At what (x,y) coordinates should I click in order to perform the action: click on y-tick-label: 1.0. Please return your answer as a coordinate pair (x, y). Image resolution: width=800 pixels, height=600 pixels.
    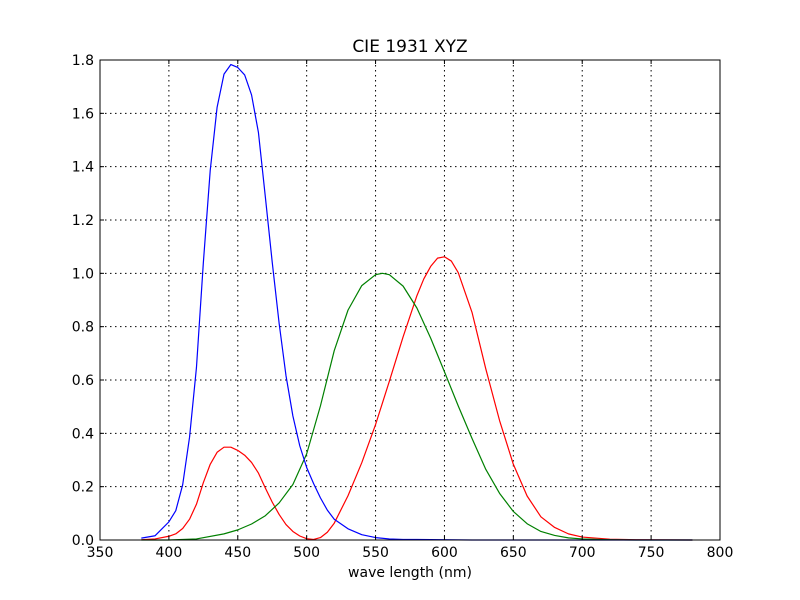
    Looking at the image, I should click on (83, 274).